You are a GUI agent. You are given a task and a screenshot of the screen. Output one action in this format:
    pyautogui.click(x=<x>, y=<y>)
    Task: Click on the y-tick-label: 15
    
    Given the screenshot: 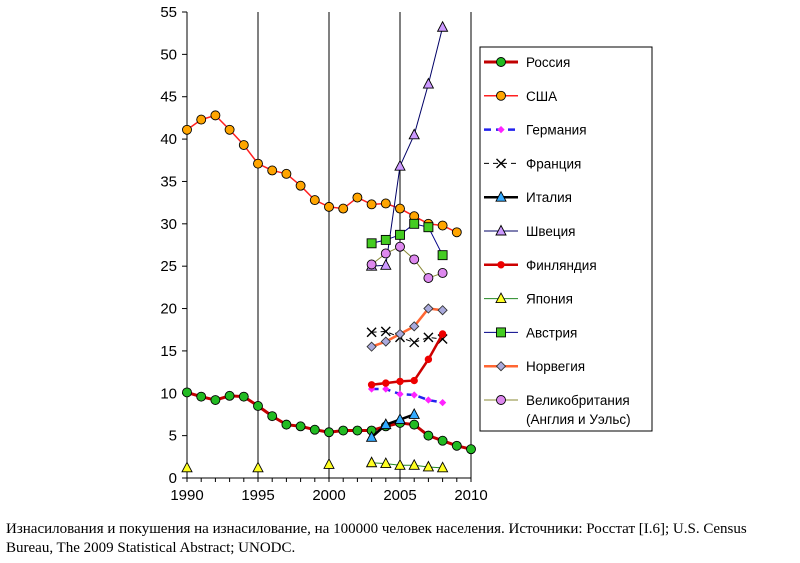 What is the action you would take?
    pyautogui.click(x=168, y=351)
    